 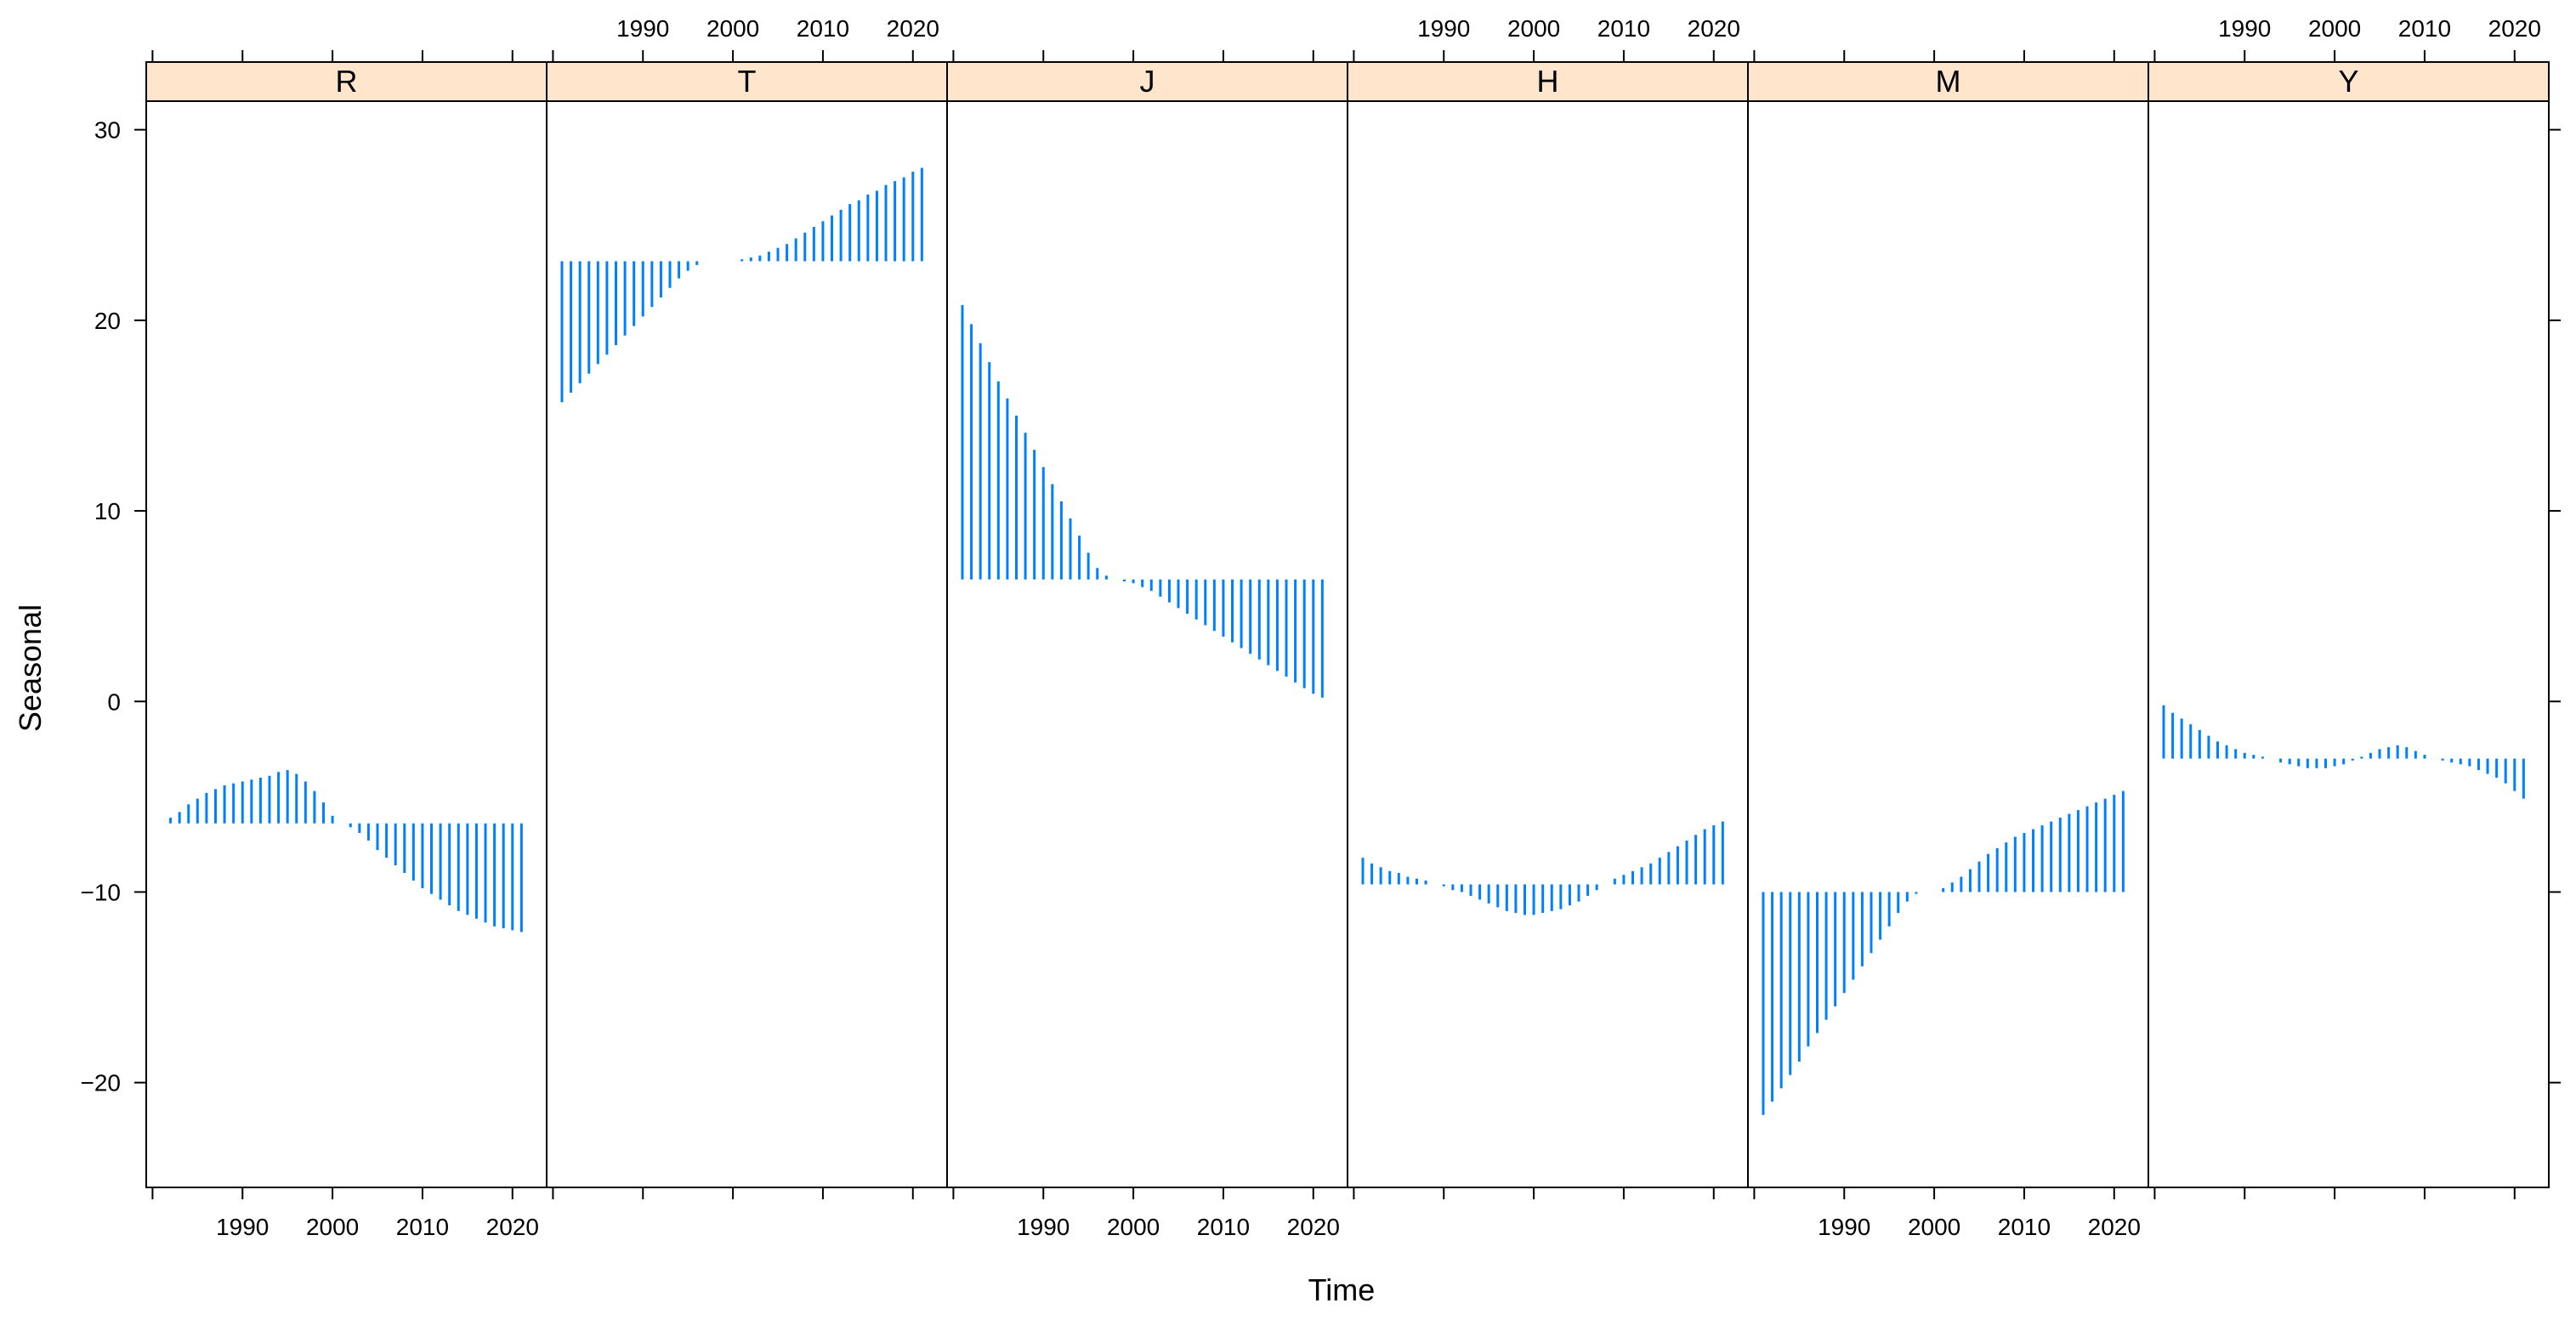 What do you see at coordinates (107, 130) in the screenshot?
I see `y-tick-label: 30` at bounding box center [107, 130].